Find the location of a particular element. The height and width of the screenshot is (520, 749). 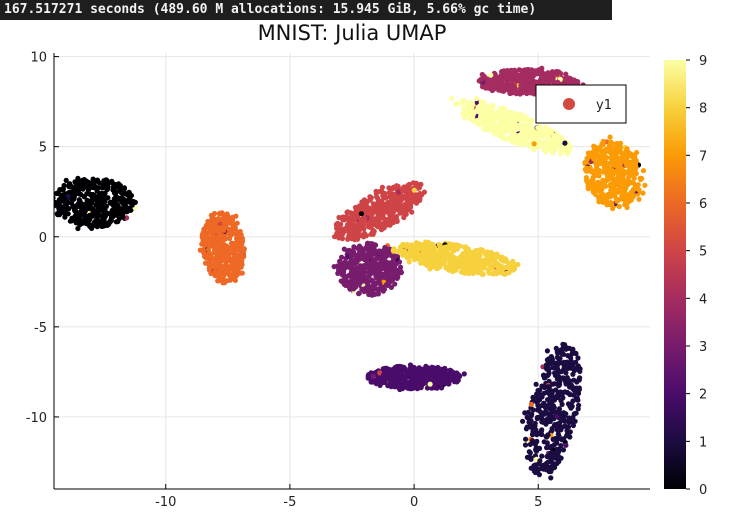

legend-box is located at coordinates (581, 104).